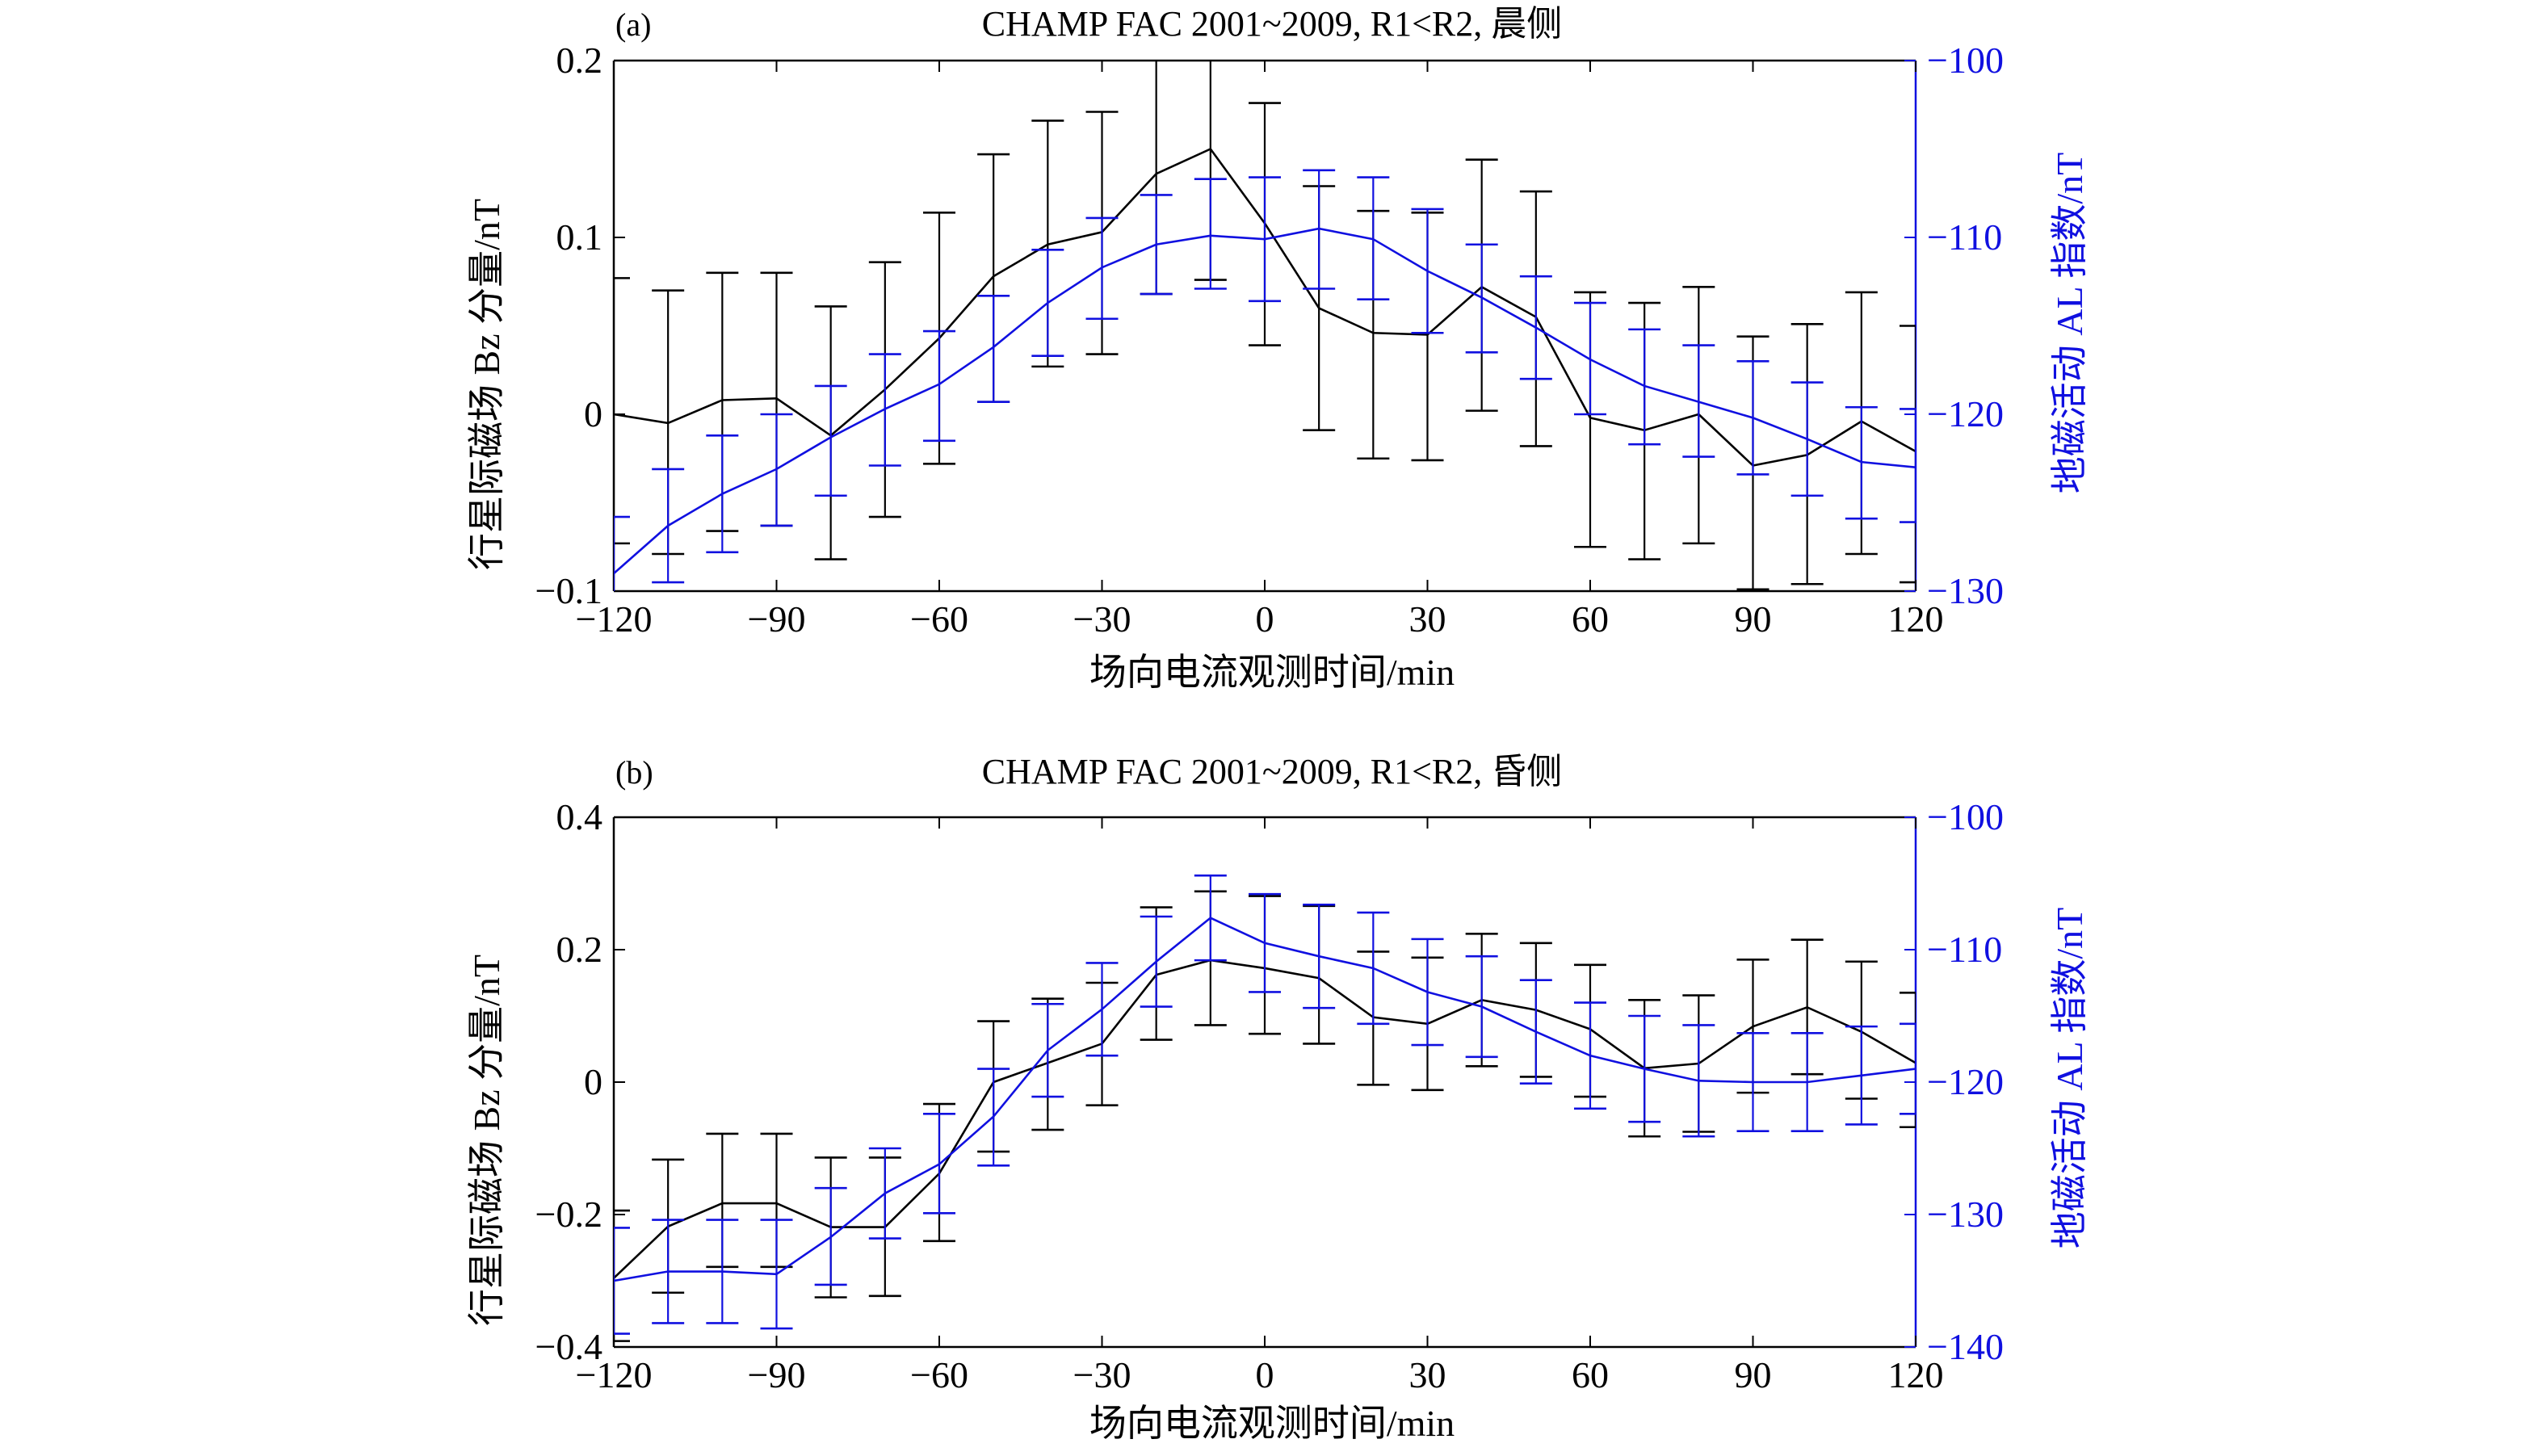 This screenshot has width=2544, height=1456. Describe the element at coordinates (1916, 619) in the screenshot. I see `panel-a-xtick-label: 120` at that location.